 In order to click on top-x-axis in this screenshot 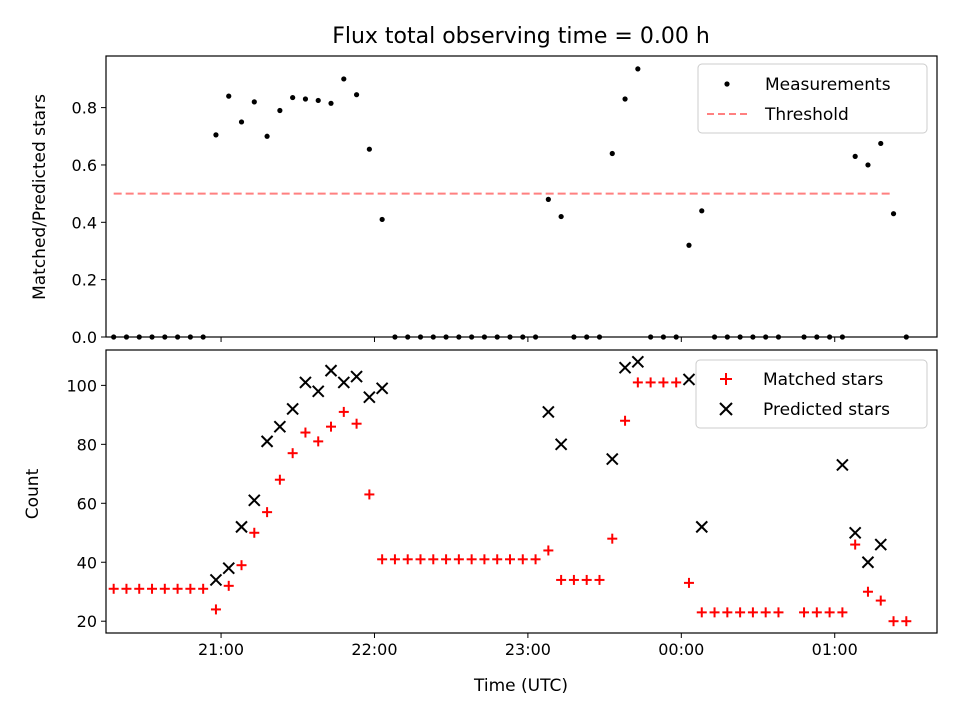, I will do `click(528, 339)`.